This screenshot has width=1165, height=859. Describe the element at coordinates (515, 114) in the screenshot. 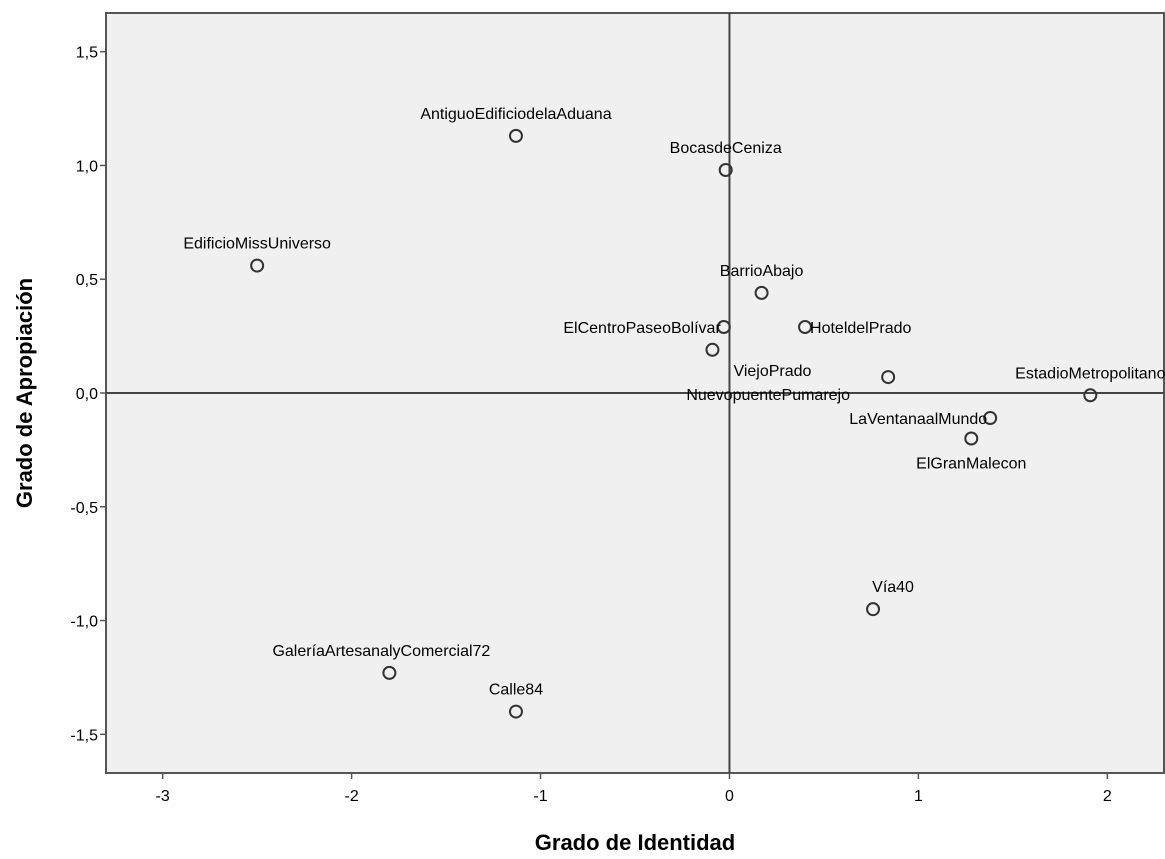

I see `point-label: AntiguoEdificiodelaAduana` at that location.